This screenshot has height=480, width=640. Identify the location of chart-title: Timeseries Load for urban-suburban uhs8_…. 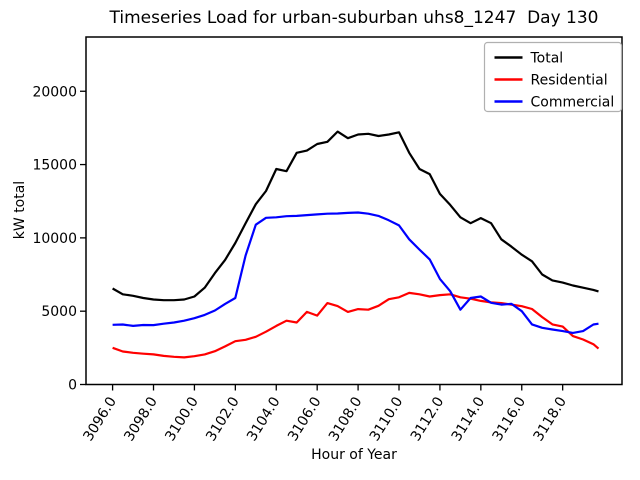
(354, 18).